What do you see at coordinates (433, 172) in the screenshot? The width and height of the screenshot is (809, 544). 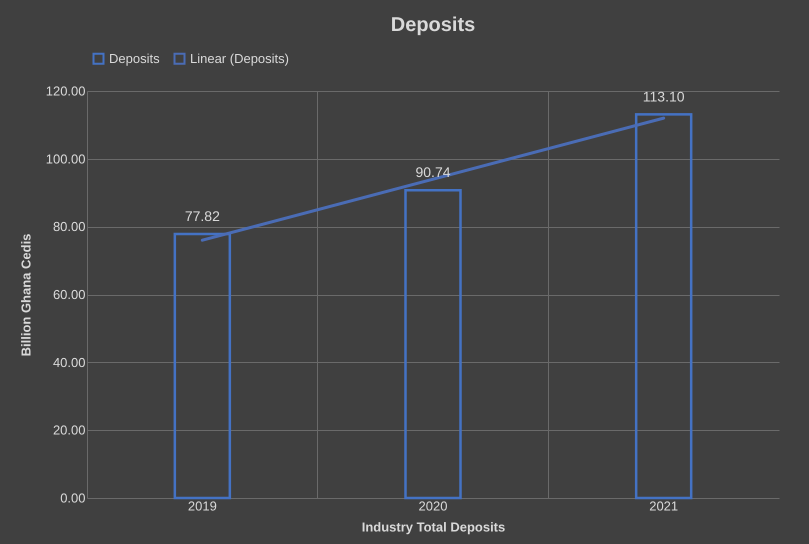 I see `data-label: 90.74` at bounding box center [433, 172].